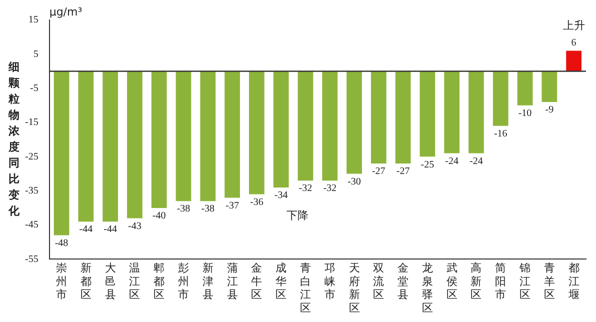  I want to click on data-label: -9, so click(549, 110).